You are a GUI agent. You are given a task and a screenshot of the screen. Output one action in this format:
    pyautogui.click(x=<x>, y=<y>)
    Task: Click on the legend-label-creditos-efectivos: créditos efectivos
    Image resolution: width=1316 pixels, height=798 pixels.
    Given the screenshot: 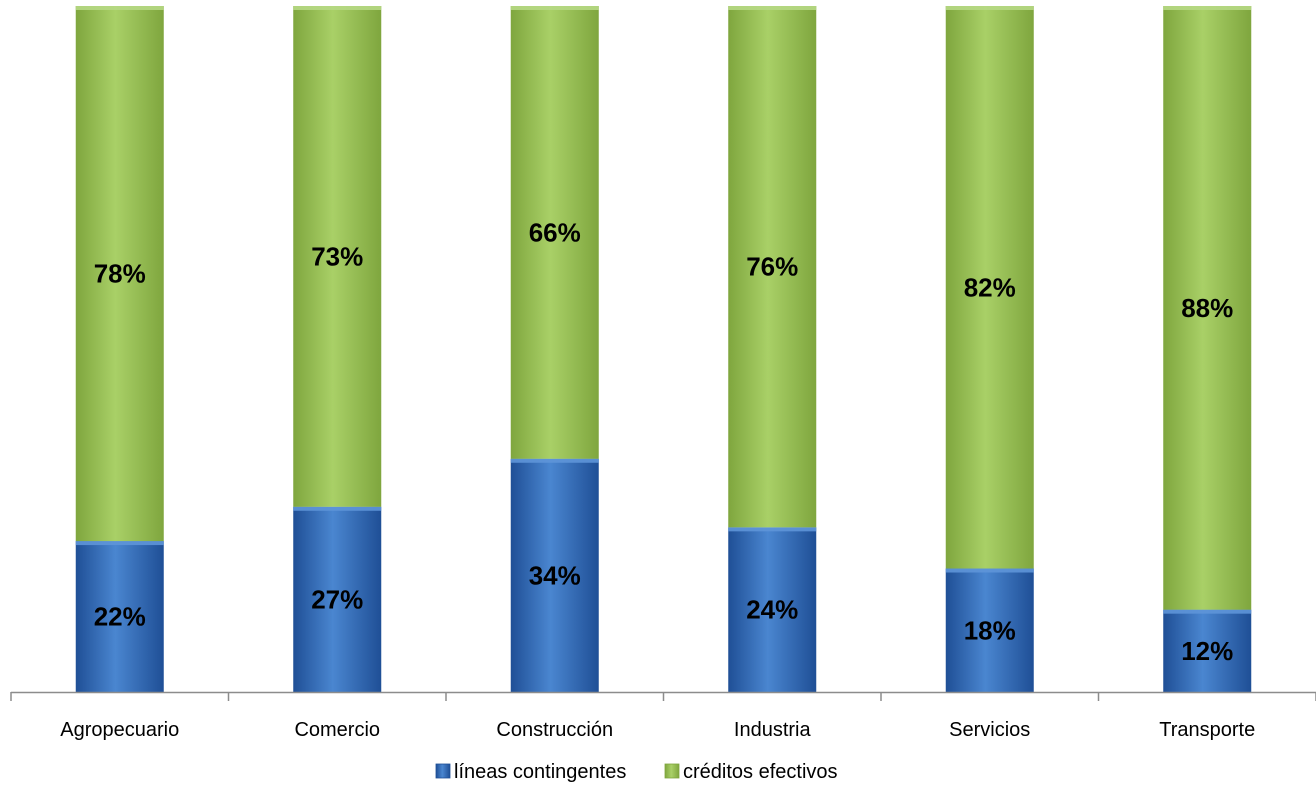 What is the action you would take?
    pyautogui.click(x=760, y=772)
    